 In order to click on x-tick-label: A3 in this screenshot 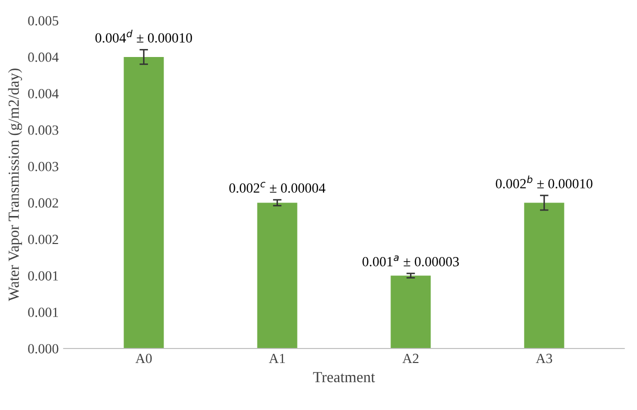, I will do `click(544, 359)`.